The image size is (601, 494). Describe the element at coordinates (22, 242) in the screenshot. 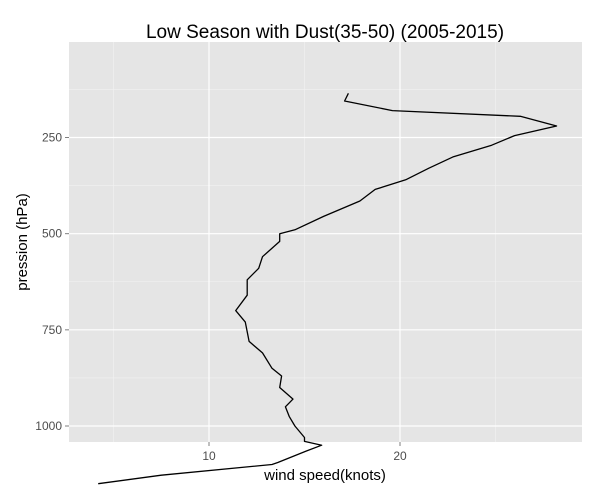

I see `y-axis-label: pression (hPa)` at that location.